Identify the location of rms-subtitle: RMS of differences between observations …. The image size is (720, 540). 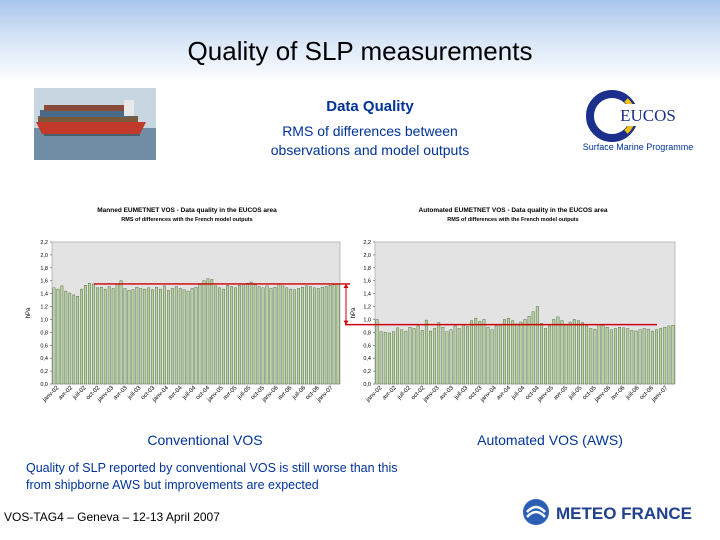
(370, 141).